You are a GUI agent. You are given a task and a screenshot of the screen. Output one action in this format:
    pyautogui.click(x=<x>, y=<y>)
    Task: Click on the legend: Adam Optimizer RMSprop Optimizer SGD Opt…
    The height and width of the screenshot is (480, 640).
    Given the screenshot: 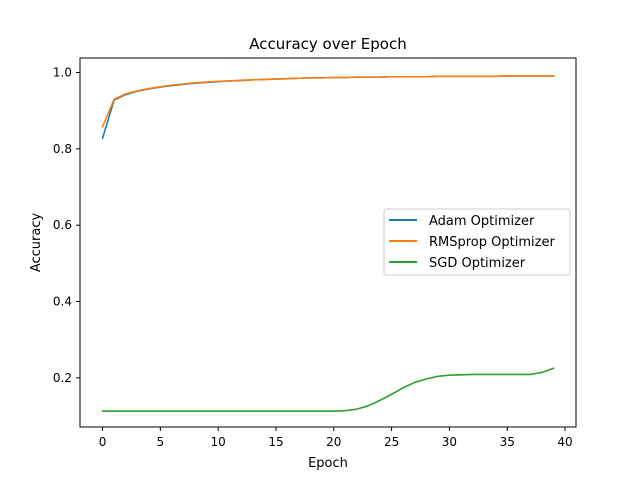 What is the action you would take?
    pyautogui.click(x=477, y=242)
    